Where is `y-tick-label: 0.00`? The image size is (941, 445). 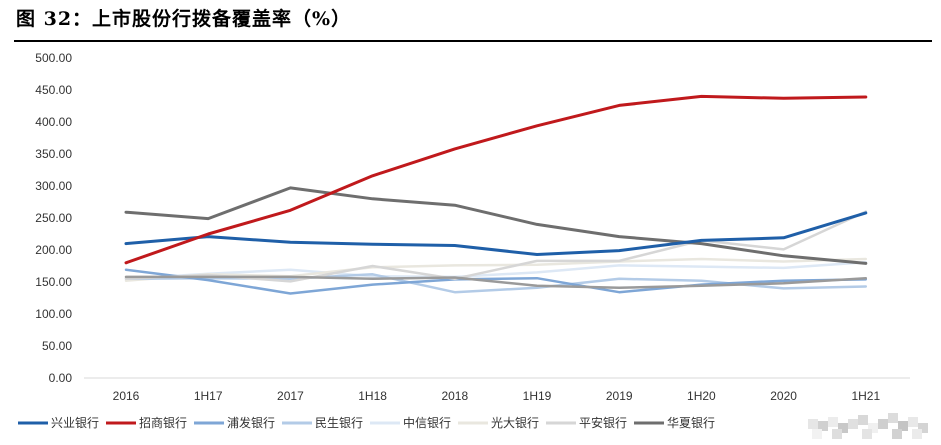 y-tick-label: 0.00 is located at coordinates (61, 378).